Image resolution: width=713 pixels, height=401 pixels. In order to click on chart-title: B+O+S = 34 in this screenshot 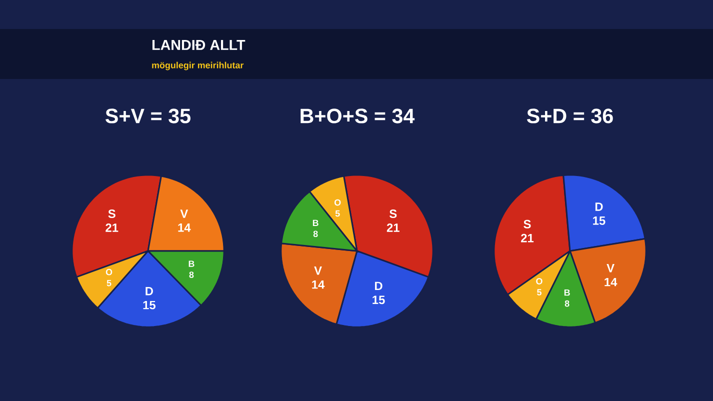, I will do `click(357, 116)`.